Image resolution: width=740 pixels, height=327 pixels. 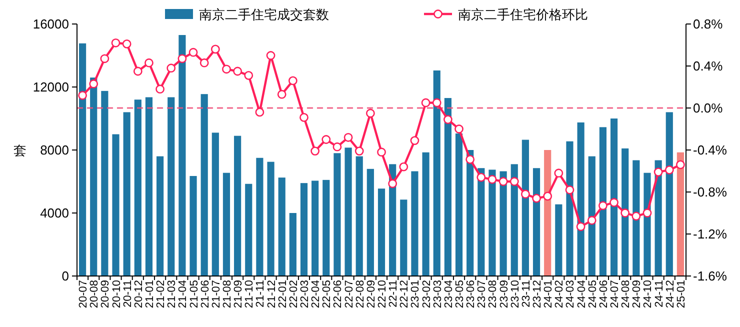 What do you see at coordinates (582, 294) in the screenshot?
I see `x-tick-label: 24-04` at bounding box center [582, 294].